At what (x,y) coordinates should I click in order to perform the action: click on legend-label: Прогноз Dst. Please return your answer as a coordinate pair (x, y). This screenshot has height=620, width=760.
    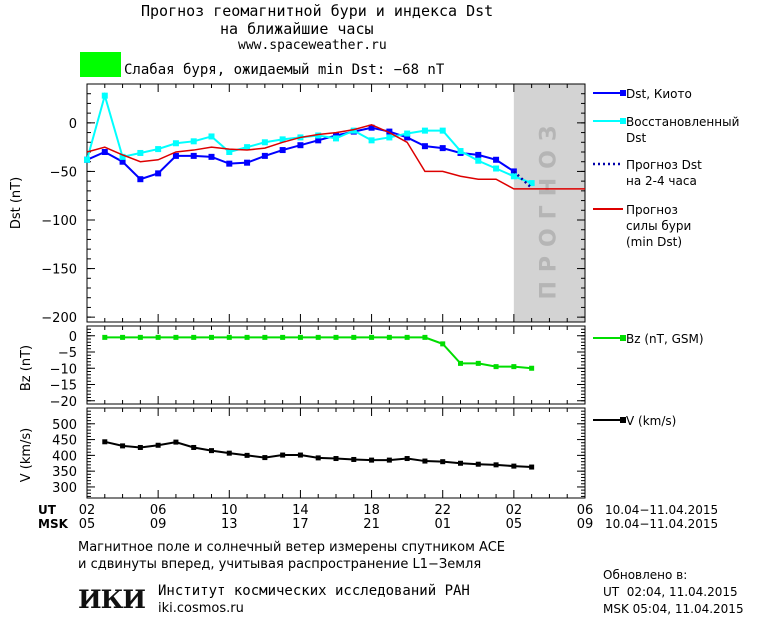
    Looking at the image, I should click on (664, 165).